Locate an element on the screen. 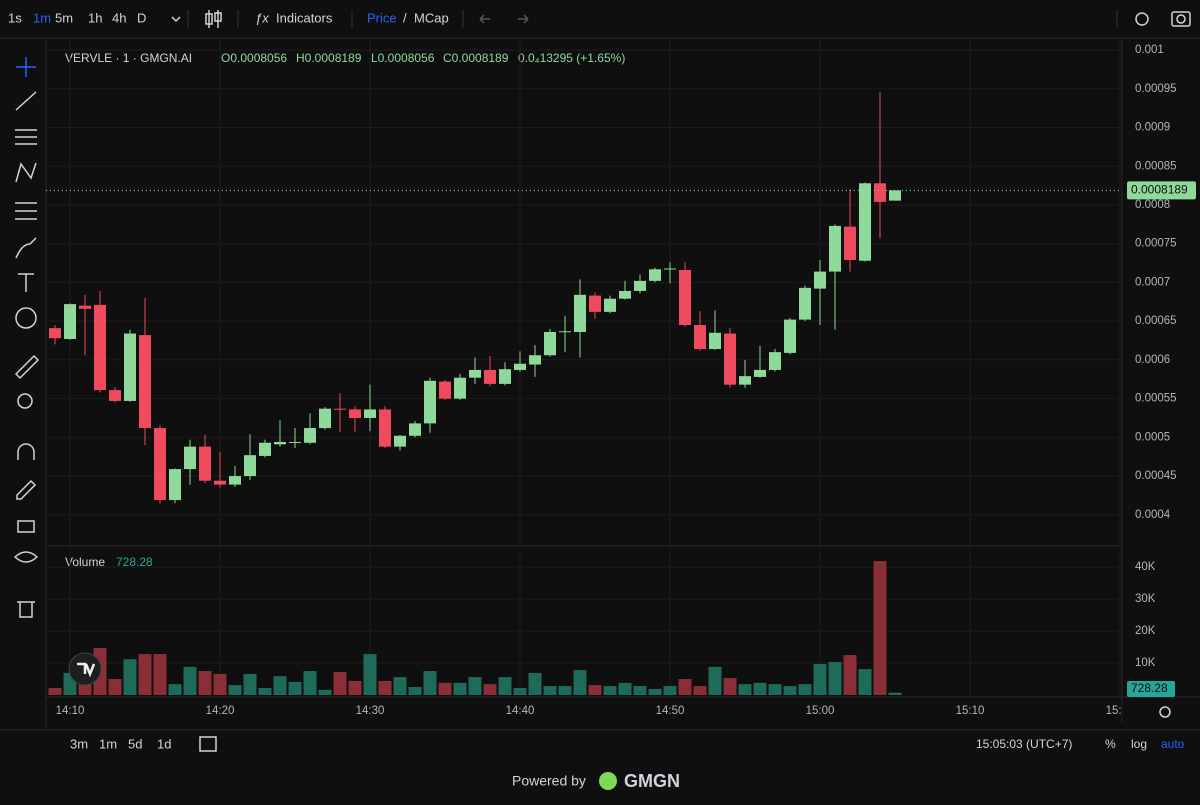  pattern-tool is located at coordinates (26, 172).